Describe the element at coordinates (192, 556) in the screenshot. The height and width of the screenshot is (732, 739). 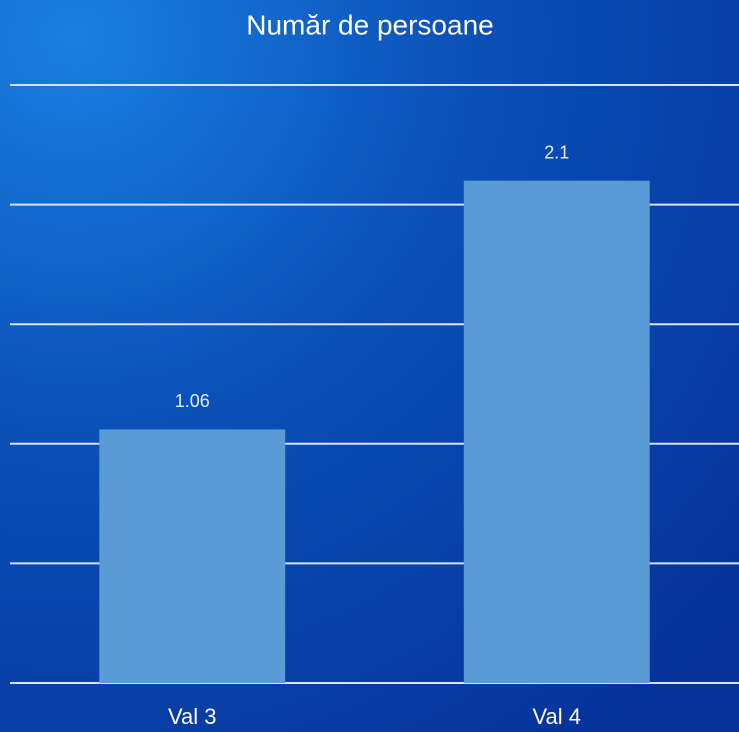
I see `bar` at that location.